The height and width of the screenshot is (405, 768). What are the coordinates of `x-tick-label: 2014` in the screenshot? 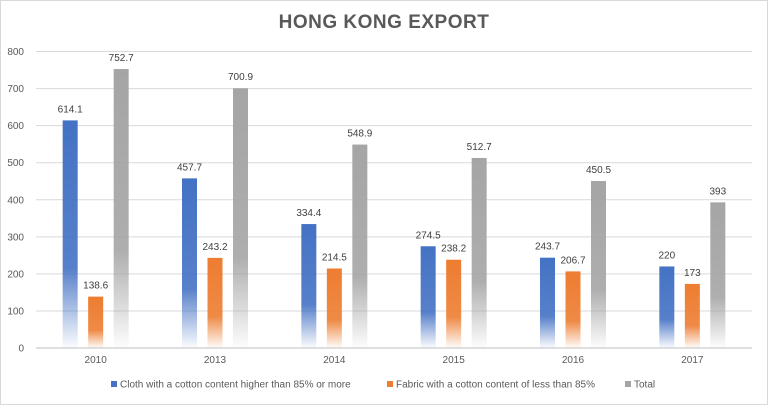 It's located at (334, 360).